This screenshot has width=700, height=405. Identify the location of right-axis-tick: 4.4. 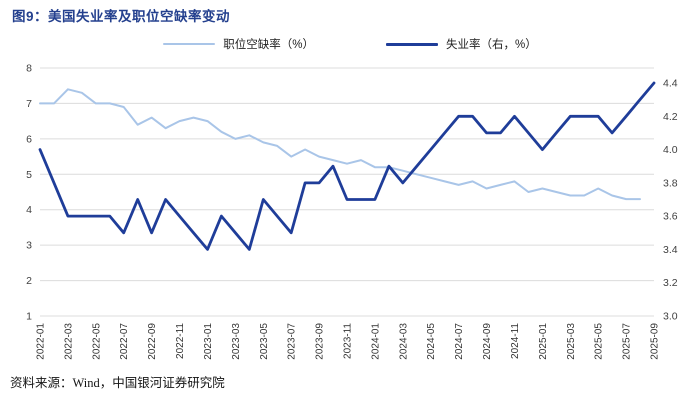
(670, 84).